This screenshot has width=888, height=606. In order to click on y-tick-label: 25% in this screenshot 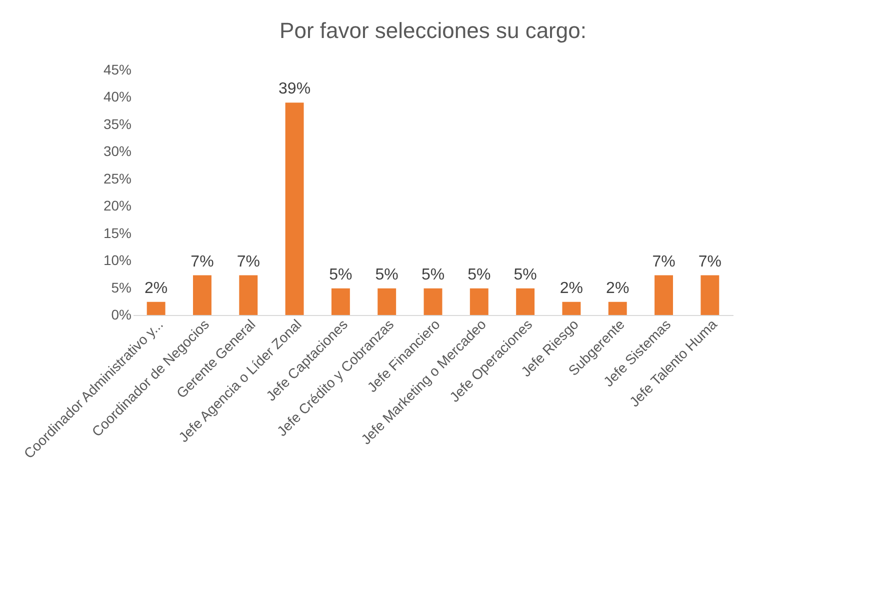, I will do `click(117, 178)`.